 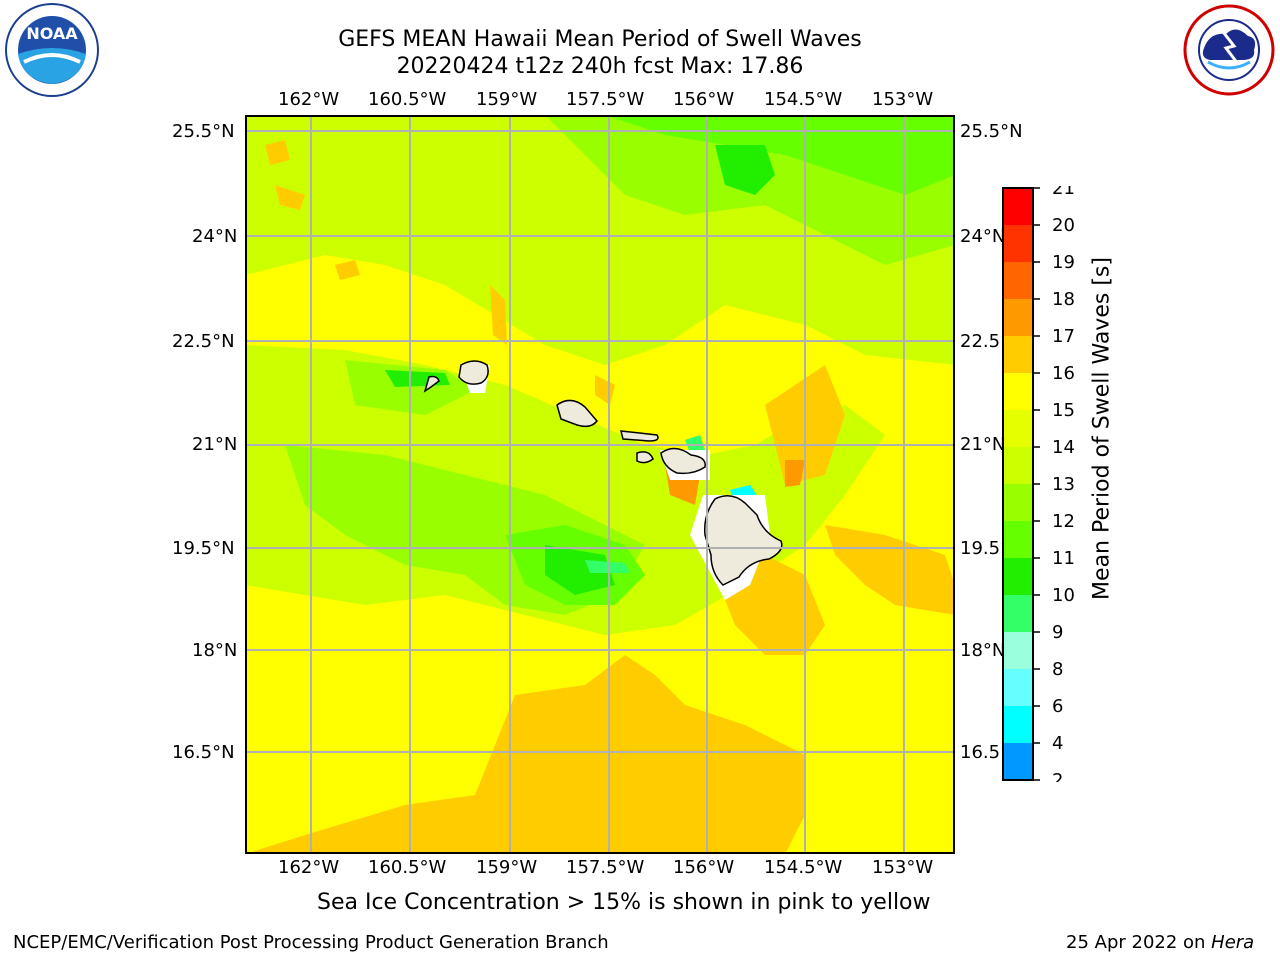 I want to click on colorbar-tick-label: 8, so click(x=1057, y=669).